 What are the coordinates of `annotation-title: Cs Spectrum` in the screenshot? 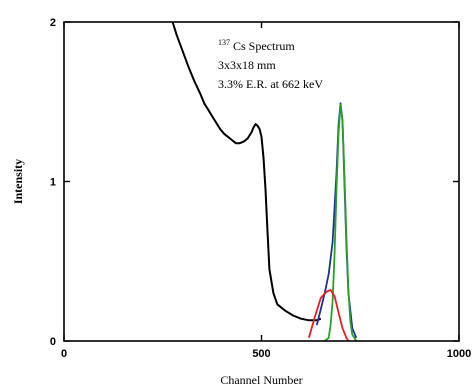 It's located at (264, 46).